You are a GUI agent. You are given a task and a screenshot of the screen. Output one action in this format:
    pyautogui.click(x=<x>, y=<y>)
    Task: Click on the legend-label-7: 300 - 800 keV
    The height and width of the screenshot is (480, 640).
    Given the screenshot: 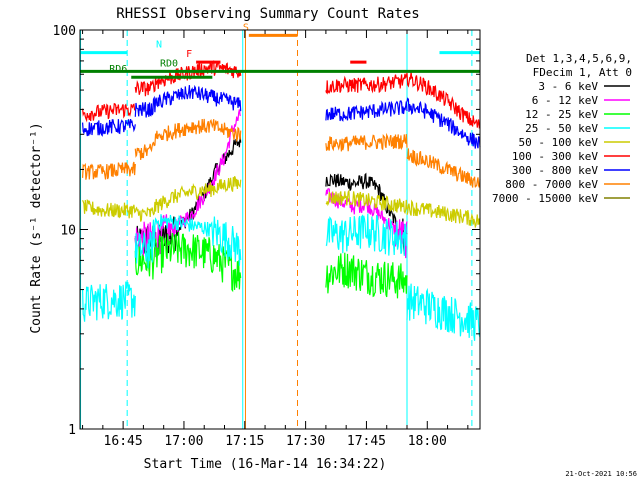 What is the action you would take?
    pyautogui.click(x=555, y=170)
    